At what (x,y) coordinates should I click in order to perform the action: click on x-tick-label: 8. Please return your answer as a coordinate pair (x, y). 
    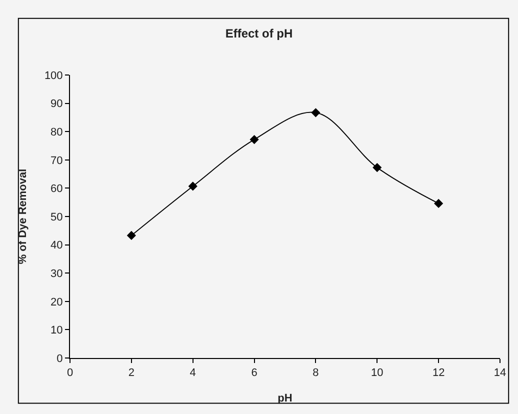
    Looking at the image, I should click on (315, 373).